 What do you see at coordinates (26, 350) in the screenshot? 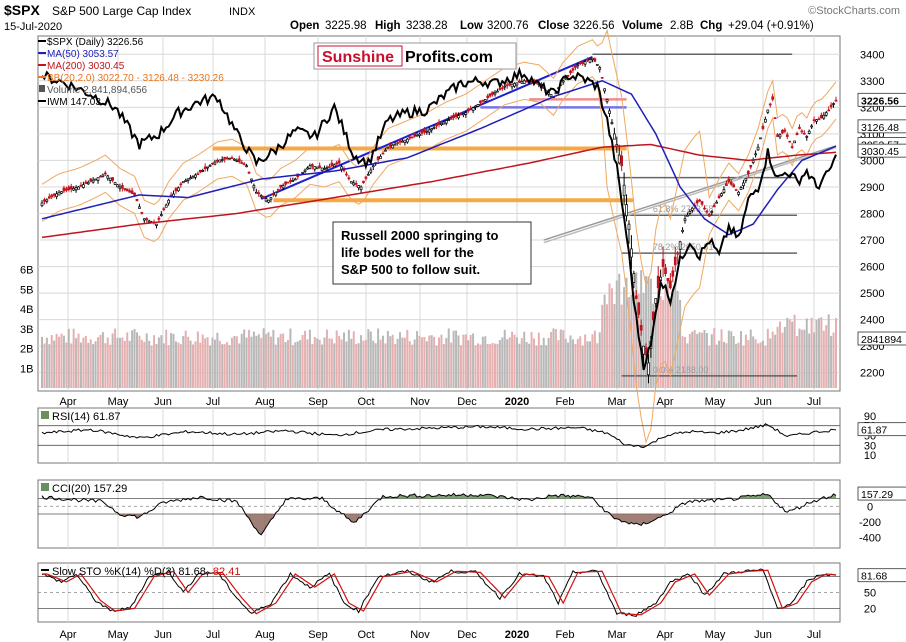
I see `volume-tick-label: 2B` at bounding box center [26, 350].